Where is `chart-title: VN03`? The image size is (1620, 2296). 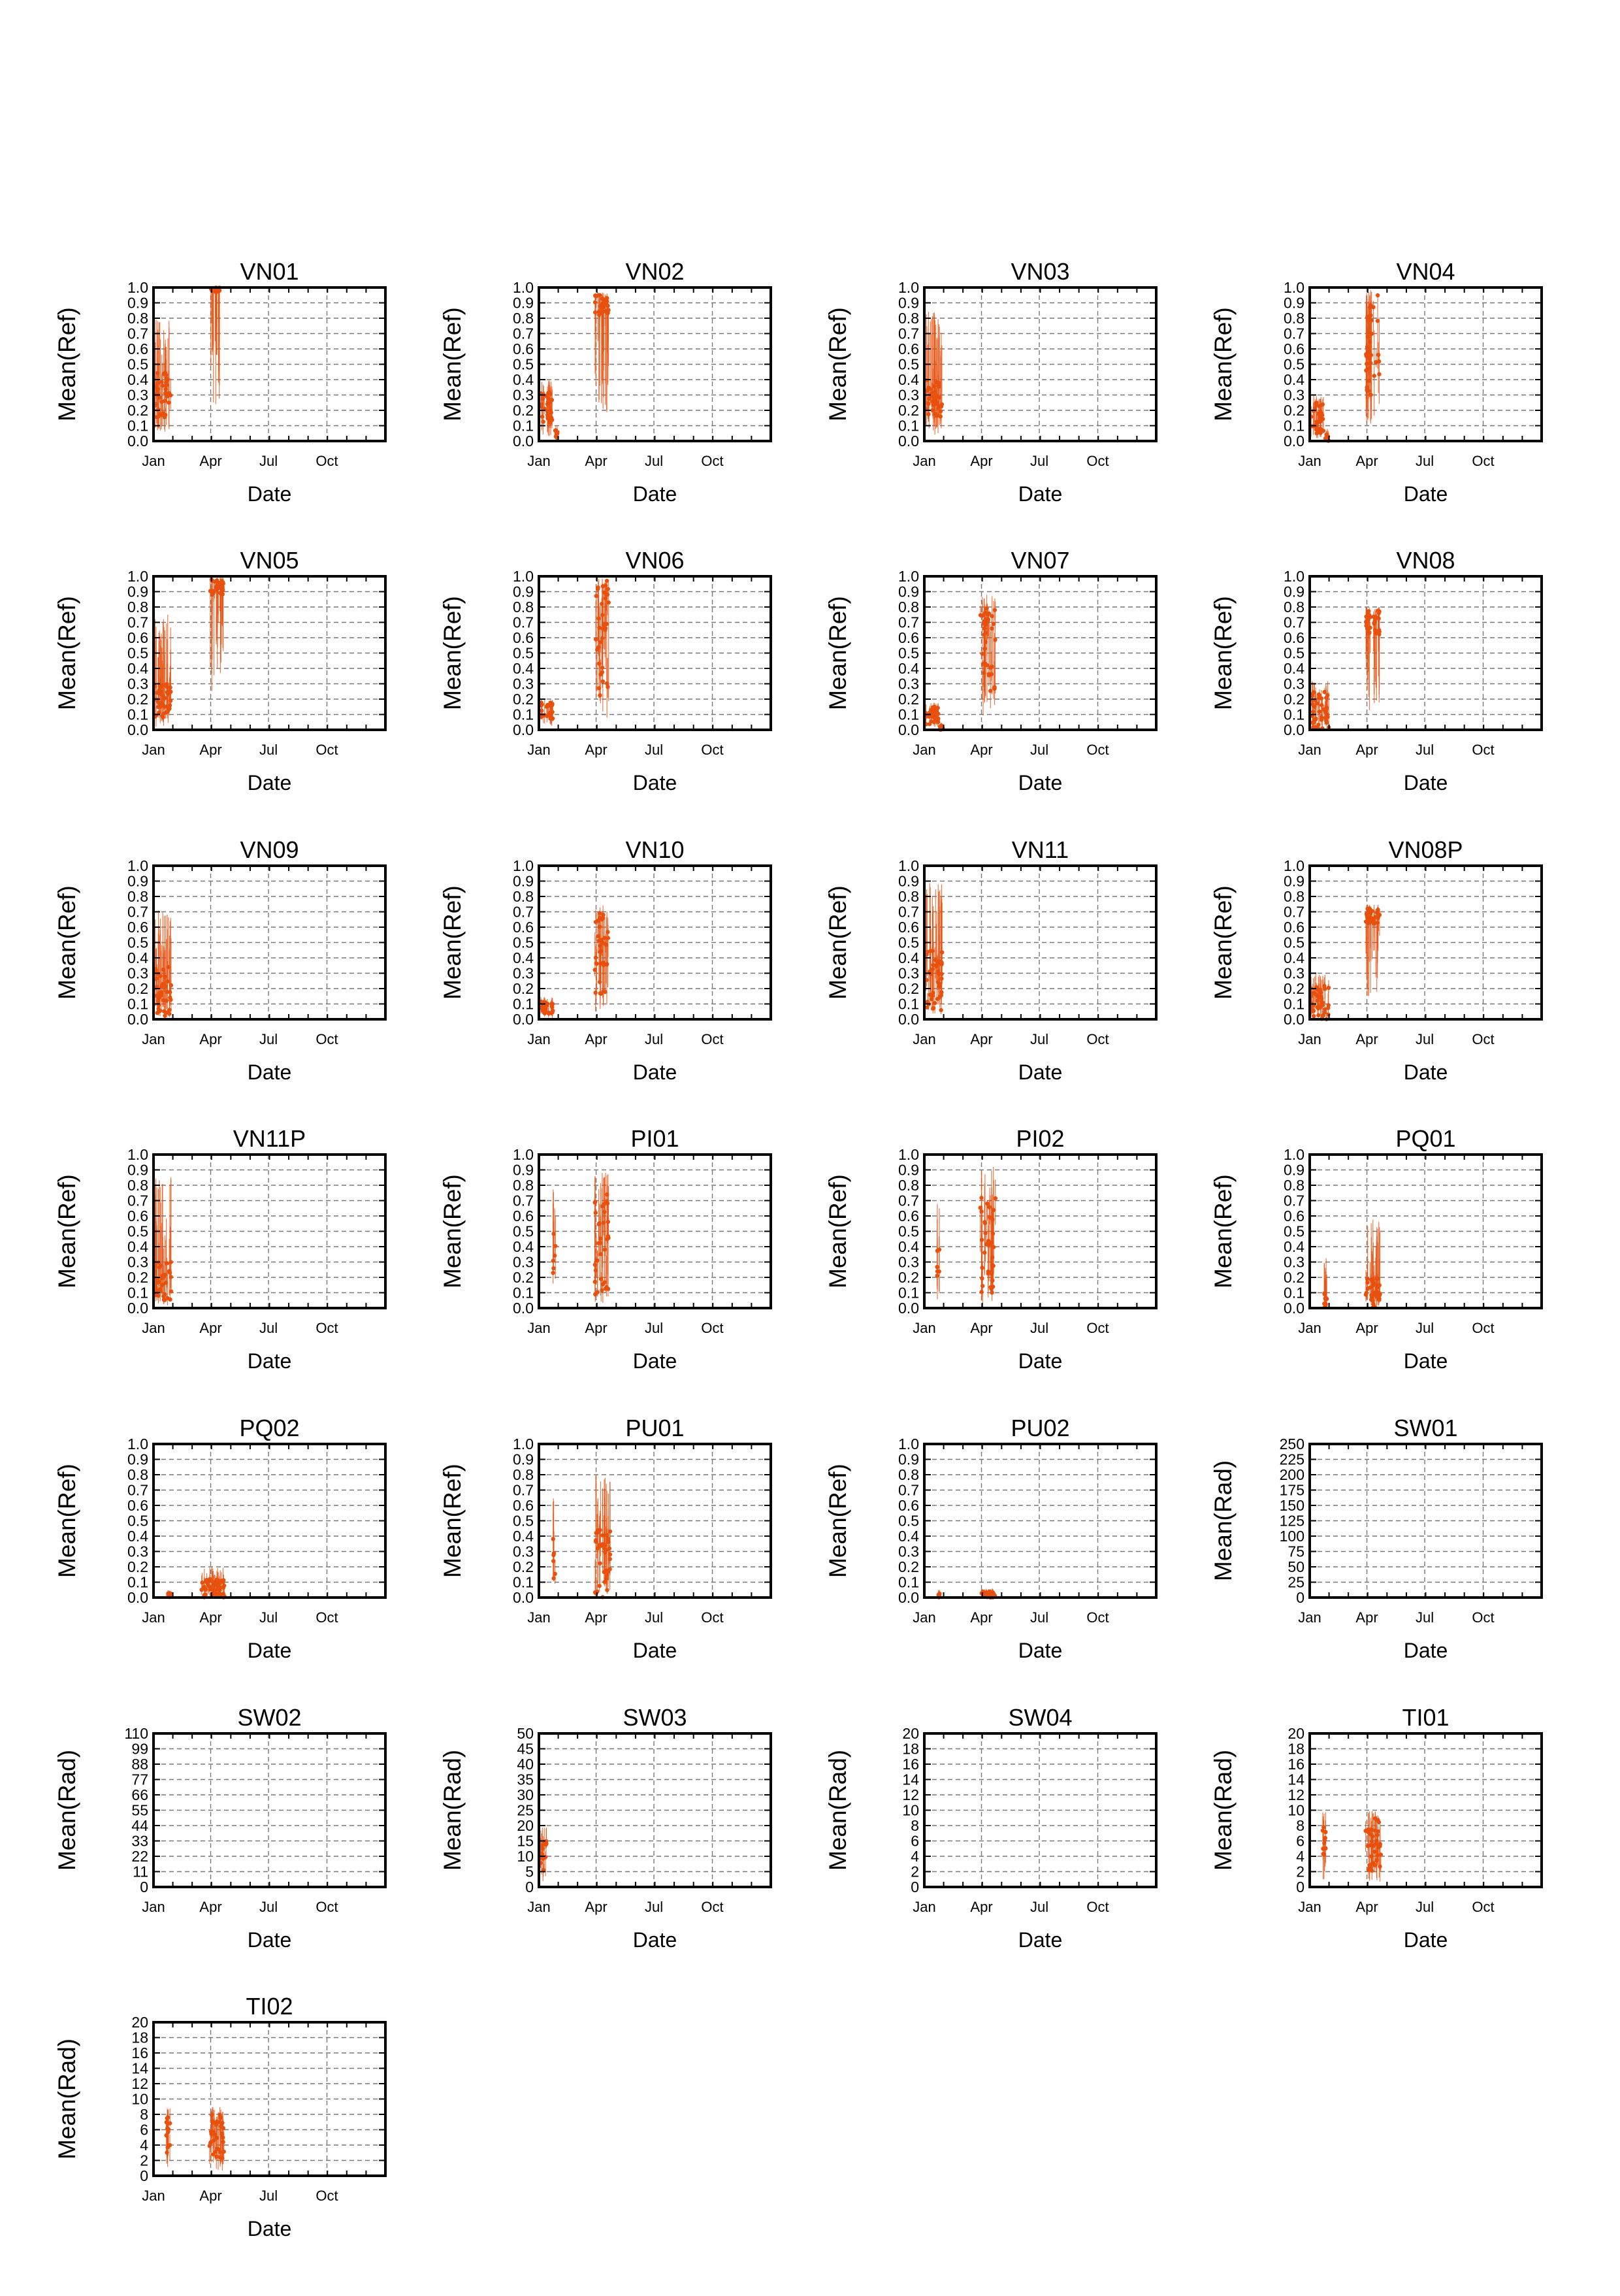
chart-title: VN03 is located at coordinates (1040, 271).